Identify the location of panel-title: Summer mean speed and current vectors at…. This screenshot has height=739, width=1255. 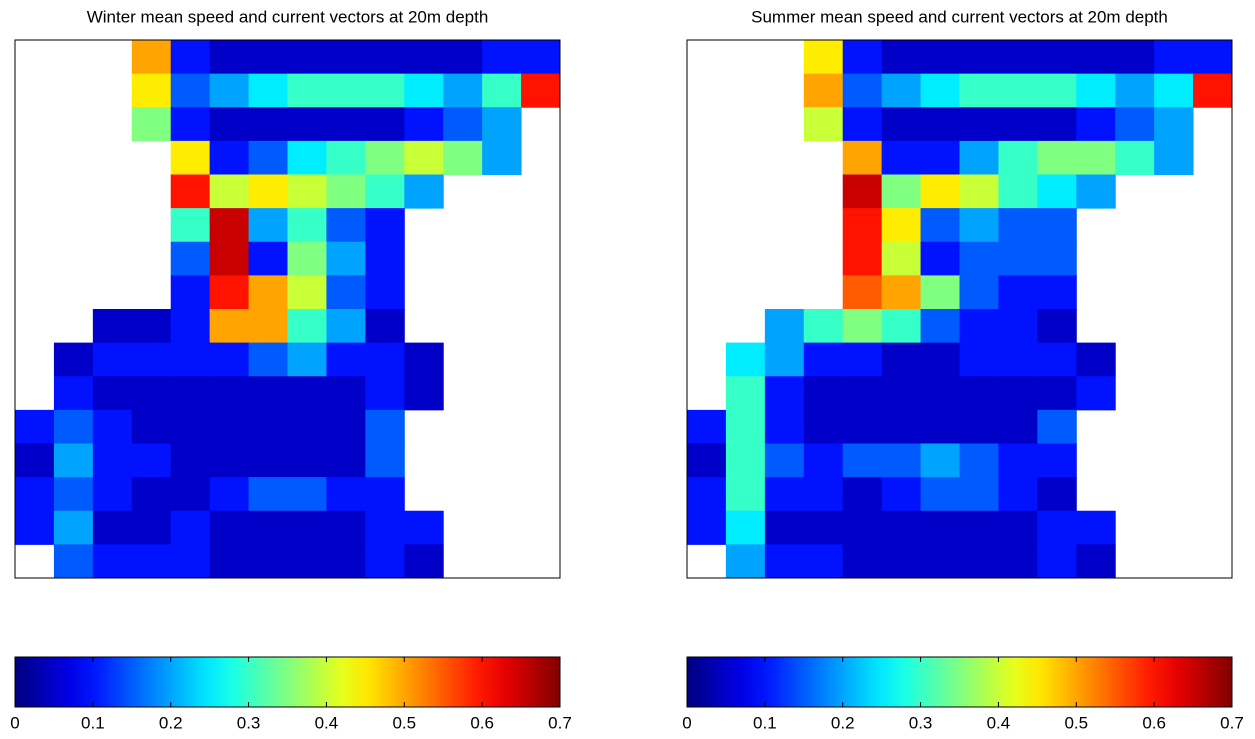
(959, 16).